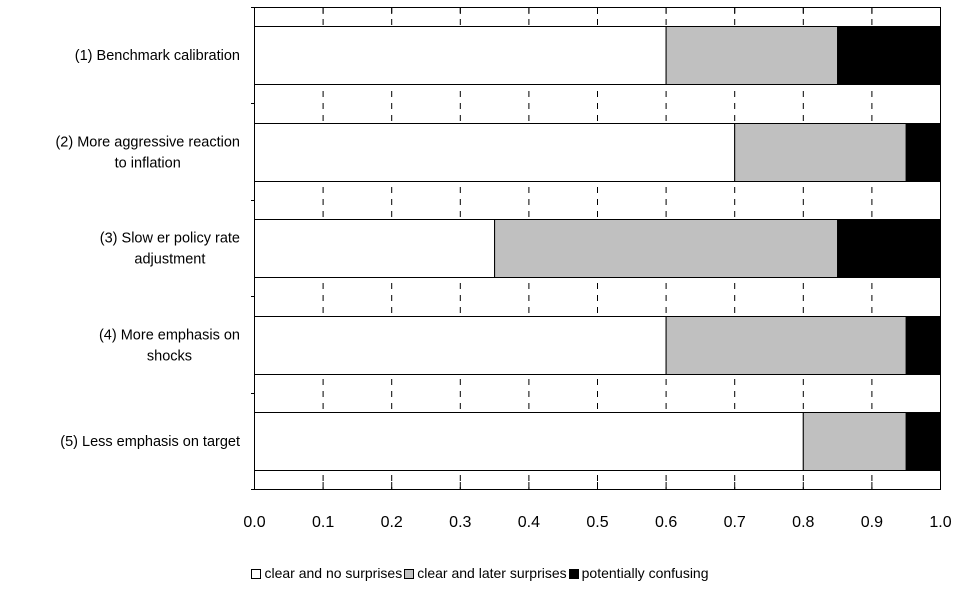  I want to click on category-label: (5) Less emphasis on target, so click(150, 442).